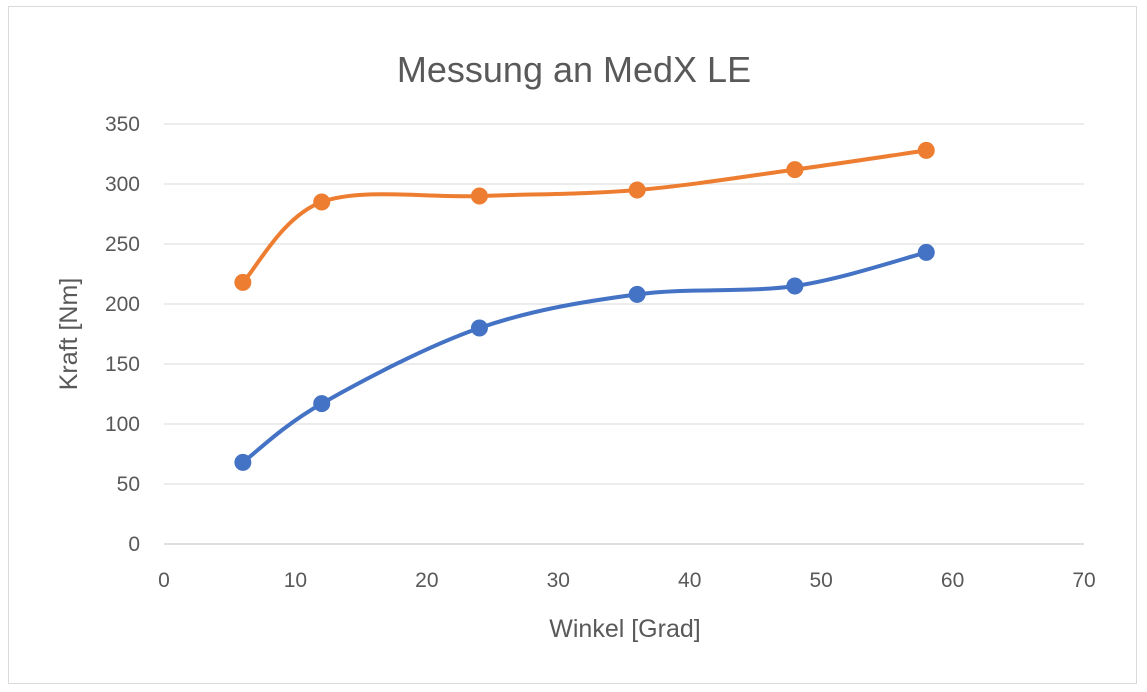  Describe the element at coordinates (164, 580) in the screenshot. I see `x-tick-label: 0` at that location.